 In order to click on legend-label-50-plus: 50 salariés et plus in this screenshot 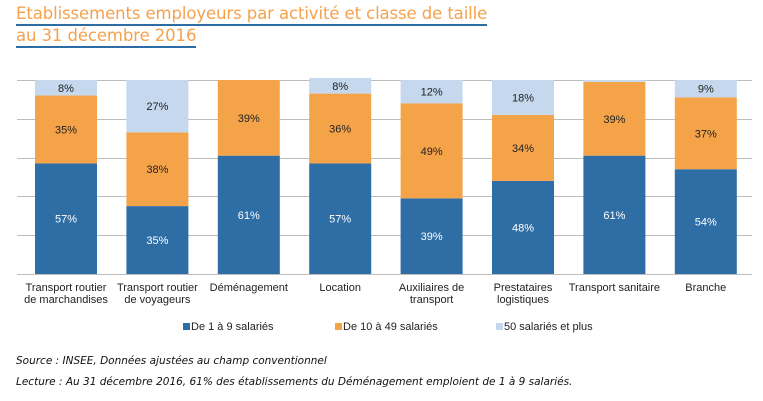, I will do `click(548, 327)`.